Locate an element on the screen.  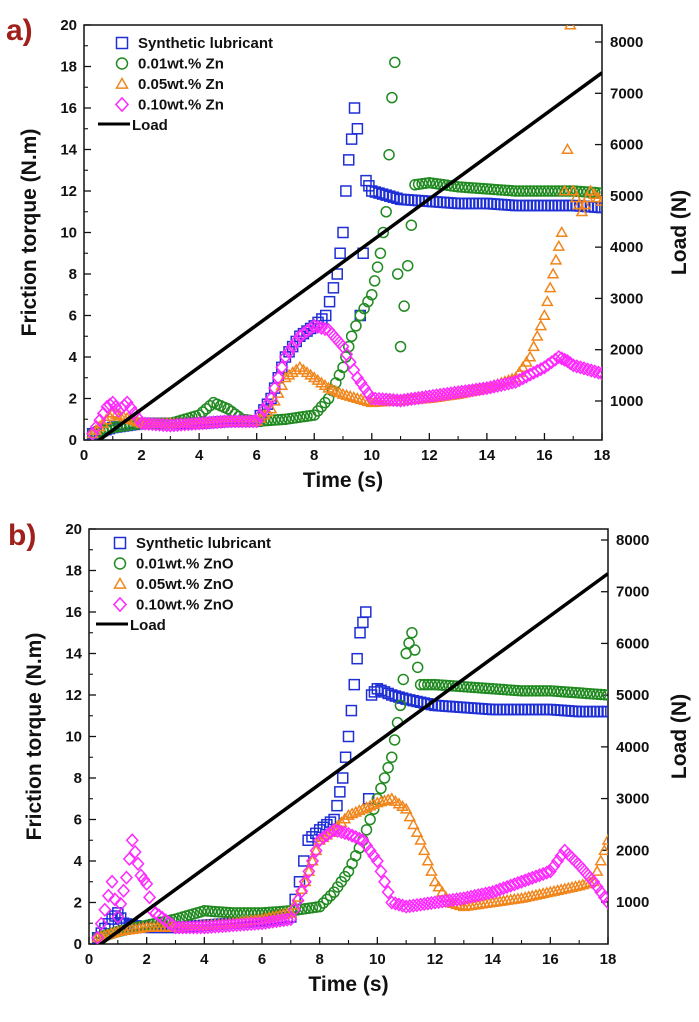
x-tick-label: 16 is located at coordinates (550, 959).